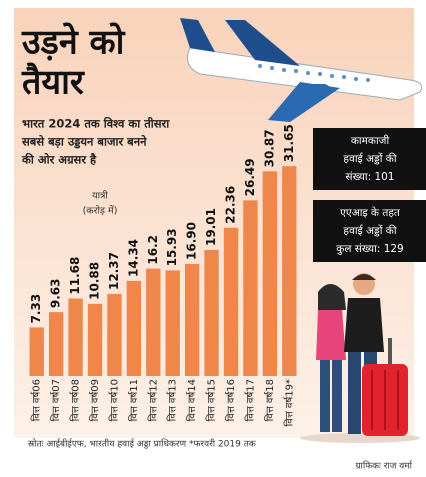 The height and width of the screenshot is (477, 426). What do you see at coordinates (114, 400) in the screenshot?
I see `x-tick-label: वित्त वर्ष10` at bounding box center [114, 400].